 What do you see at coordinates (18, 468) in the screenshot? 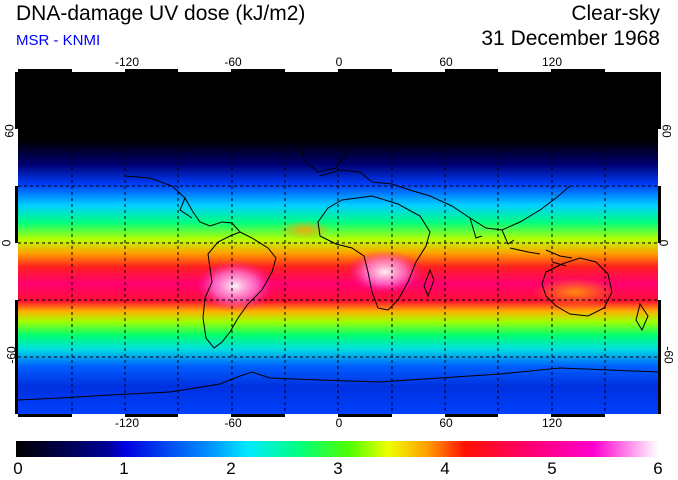
I see `colorbar-label-0: 0` at bounding box center [18, 468].